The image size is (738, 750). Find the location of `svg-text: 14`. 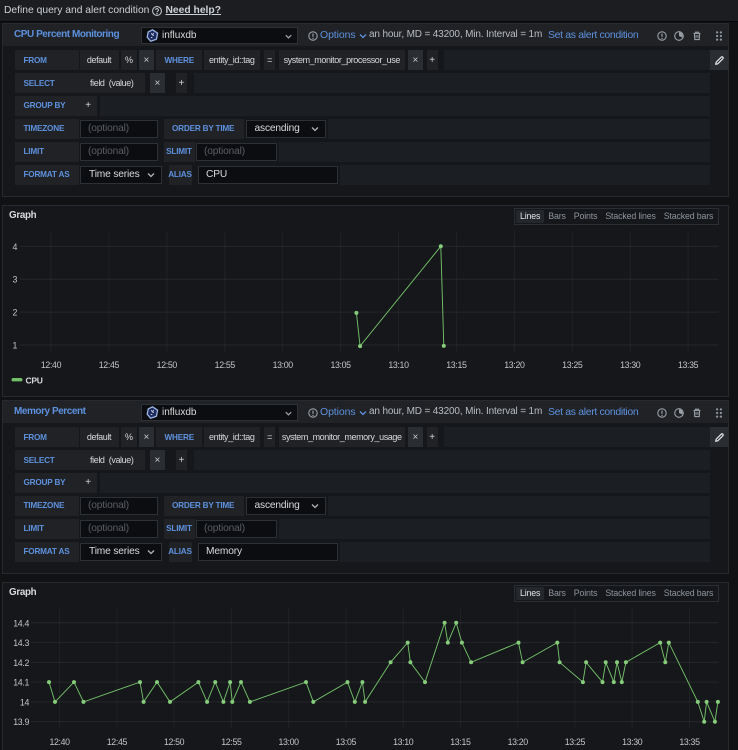

svg-text: 14 is located at coordinates (25, 702).